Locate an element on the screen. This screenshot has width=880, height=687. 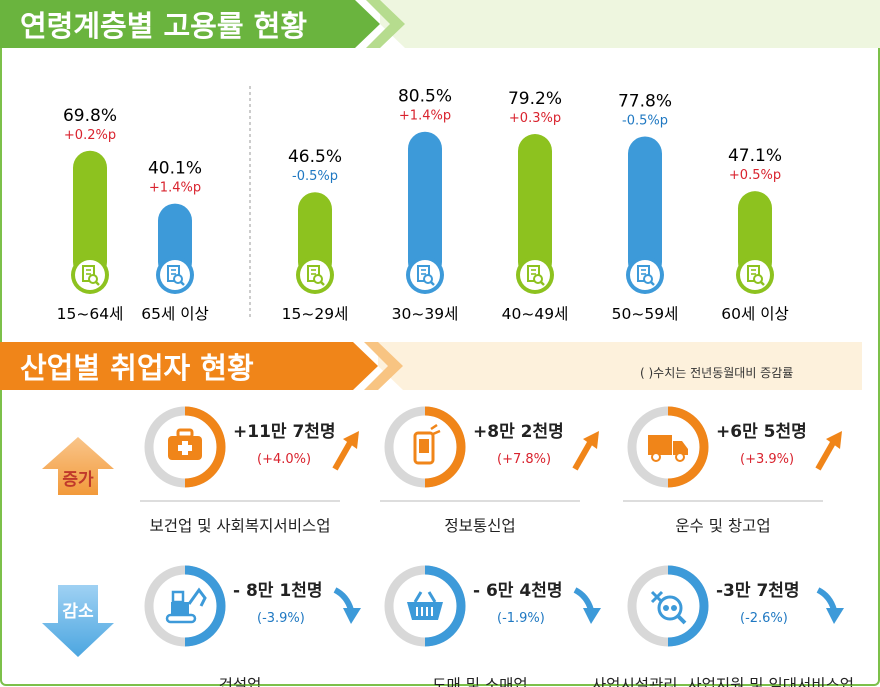
bar-value-label: 79.2% is located at coordinates (535, 99).